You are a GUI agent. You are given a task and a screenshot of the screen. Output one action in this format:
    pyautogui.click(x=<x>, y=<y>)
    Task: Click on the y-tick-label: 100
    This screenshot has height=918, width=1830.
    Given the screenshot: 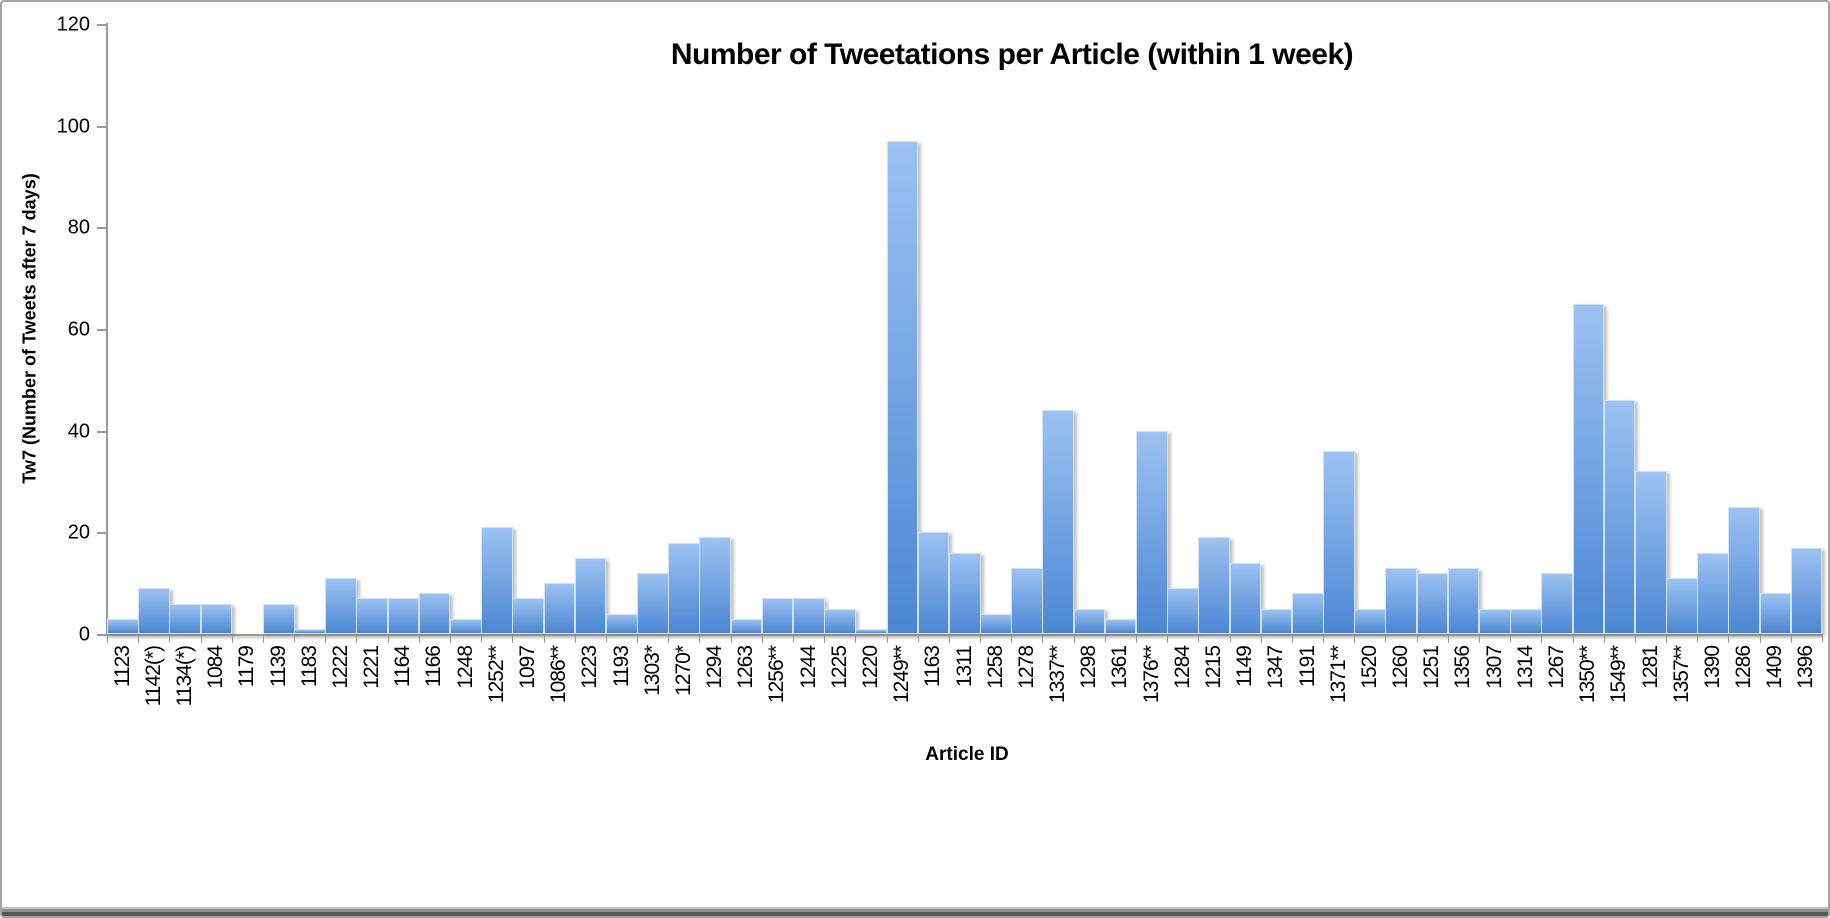 What is the action you would take?
    pyautogui.click(x=73, y=126)
    